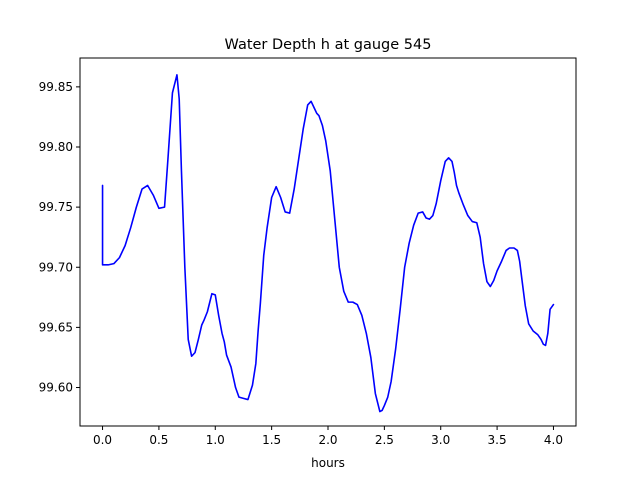 The height and width of the screenshot is (480, 640). I want to click on x-tick-label: 2.5, so click(384, 440).